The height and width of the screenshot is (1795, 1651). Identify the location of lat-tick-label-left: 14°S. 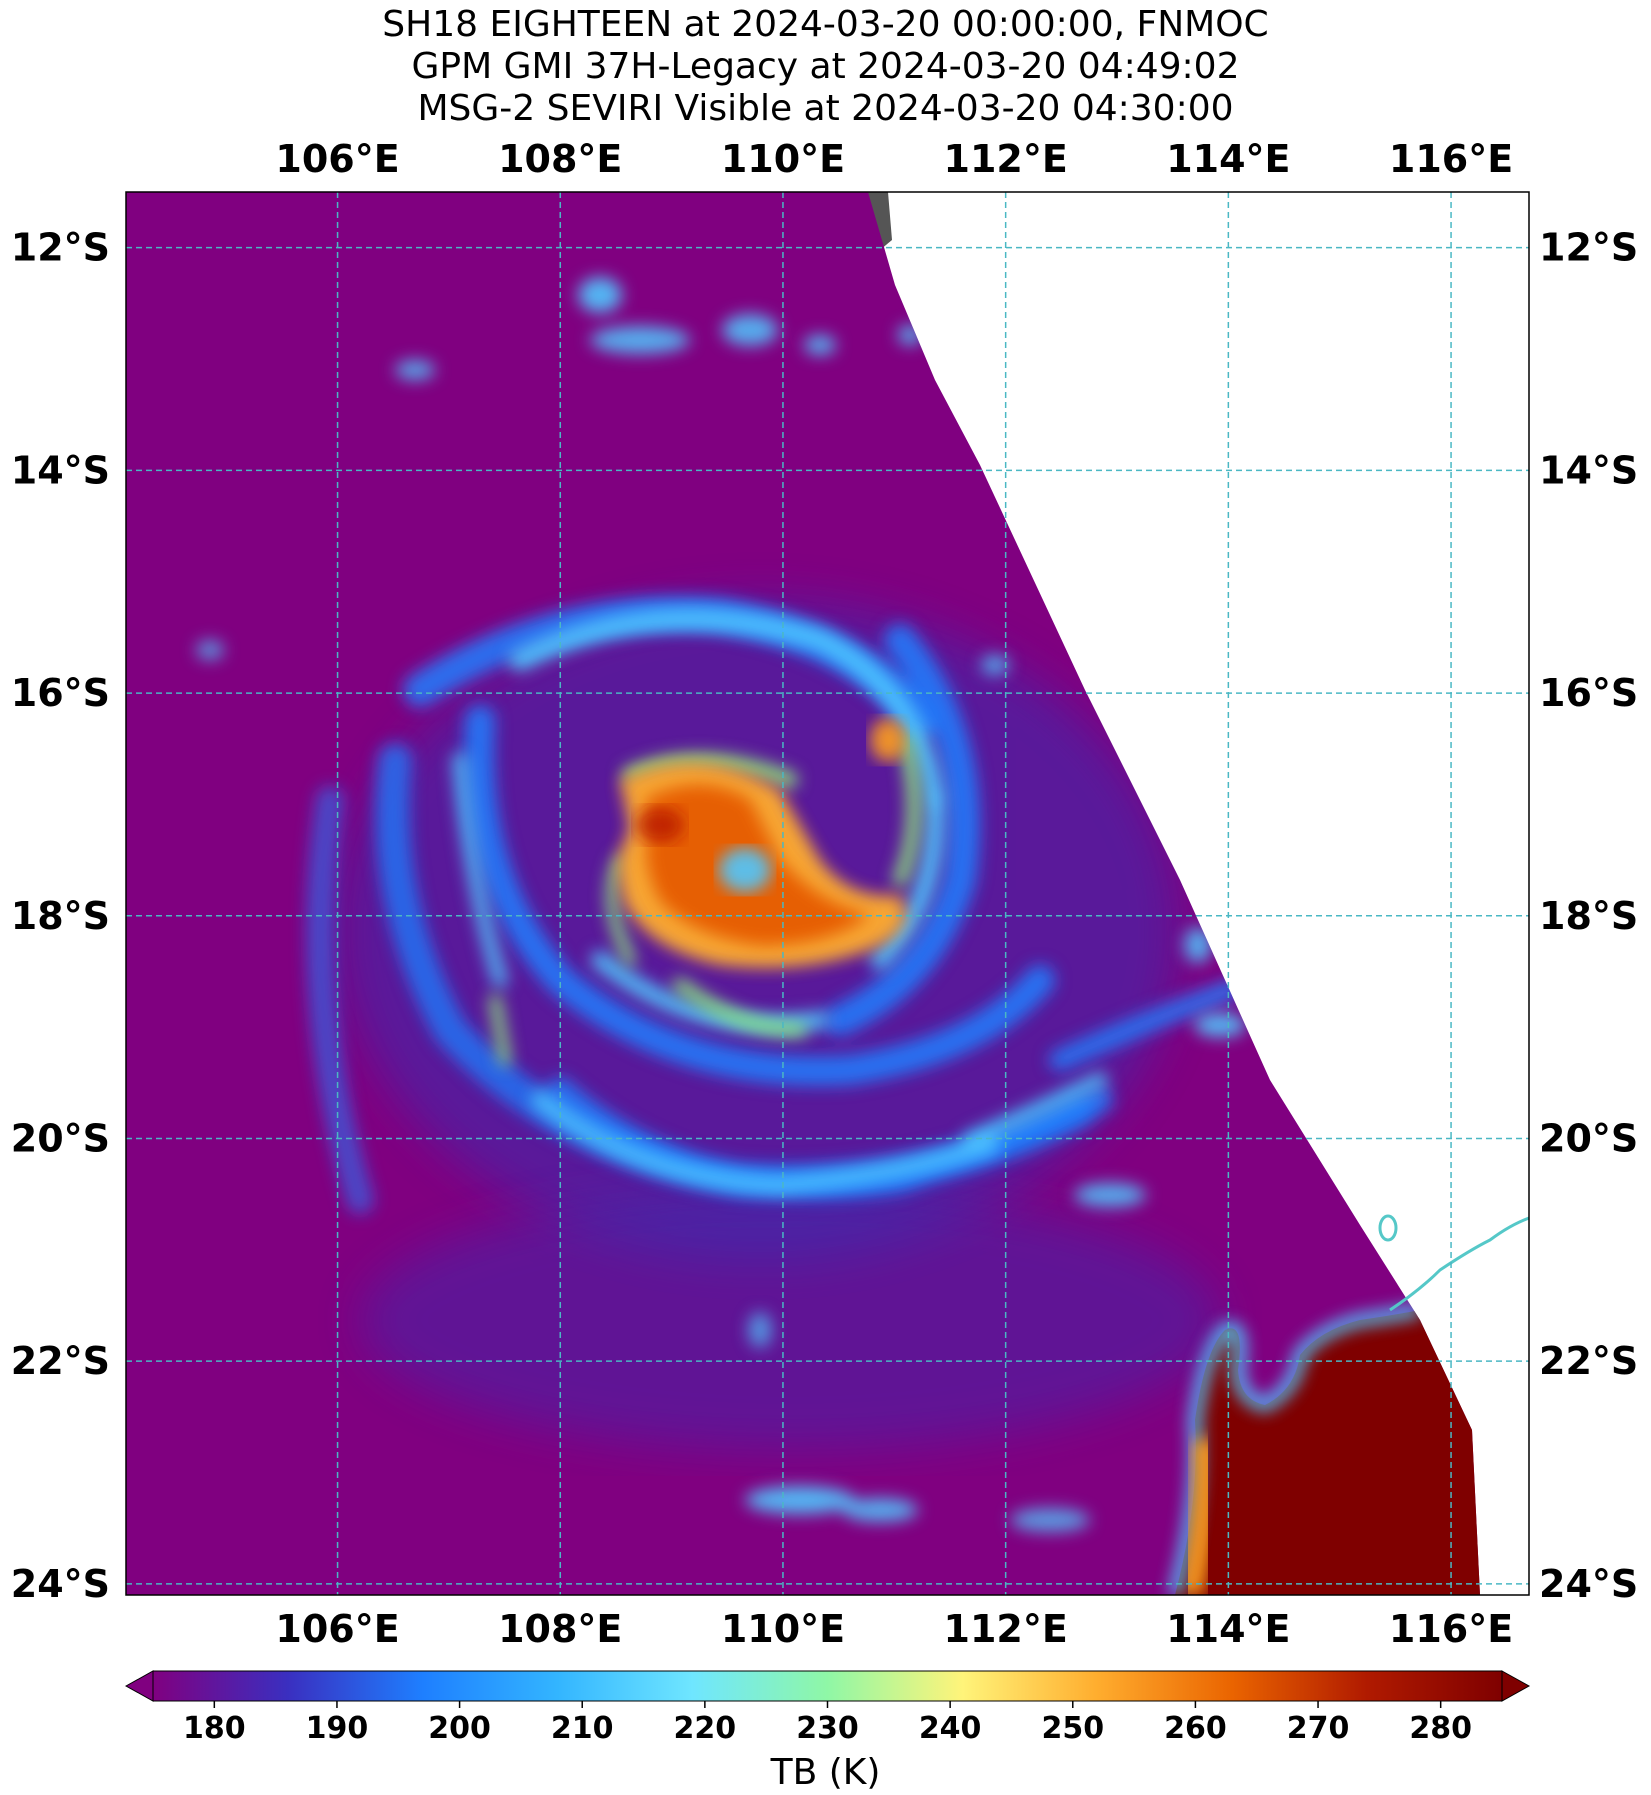
(60, 470).